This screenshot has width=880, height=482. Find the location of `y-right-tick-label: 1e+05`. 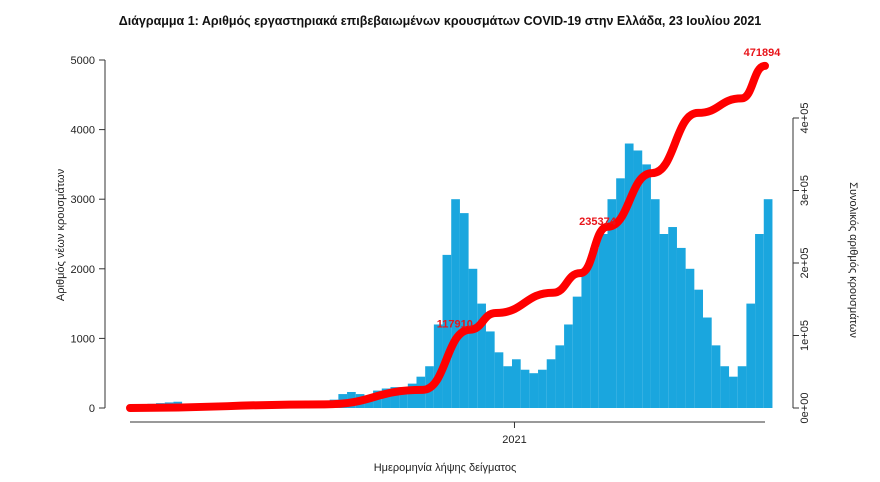

y-right-tick-label: 1e+05 is located at coordinates (805, 335).